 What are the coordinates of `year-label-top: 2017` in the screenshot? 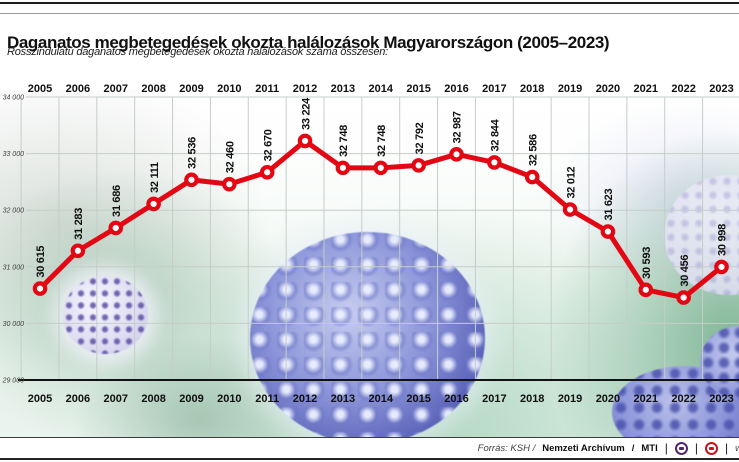 It's located at (494, 89).